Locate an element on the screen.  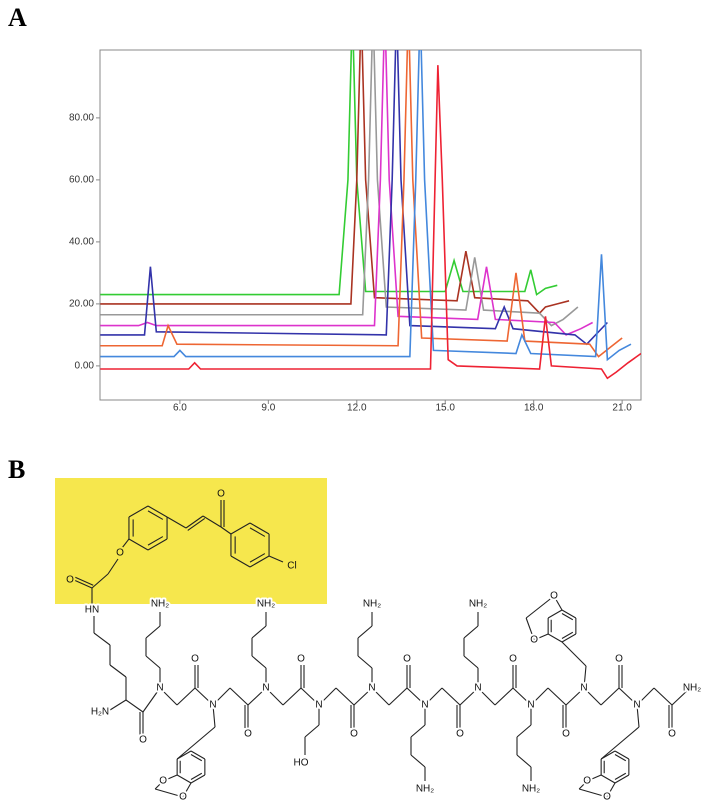
y-tick-label: 20.00 is located at coordinates (81, 304).